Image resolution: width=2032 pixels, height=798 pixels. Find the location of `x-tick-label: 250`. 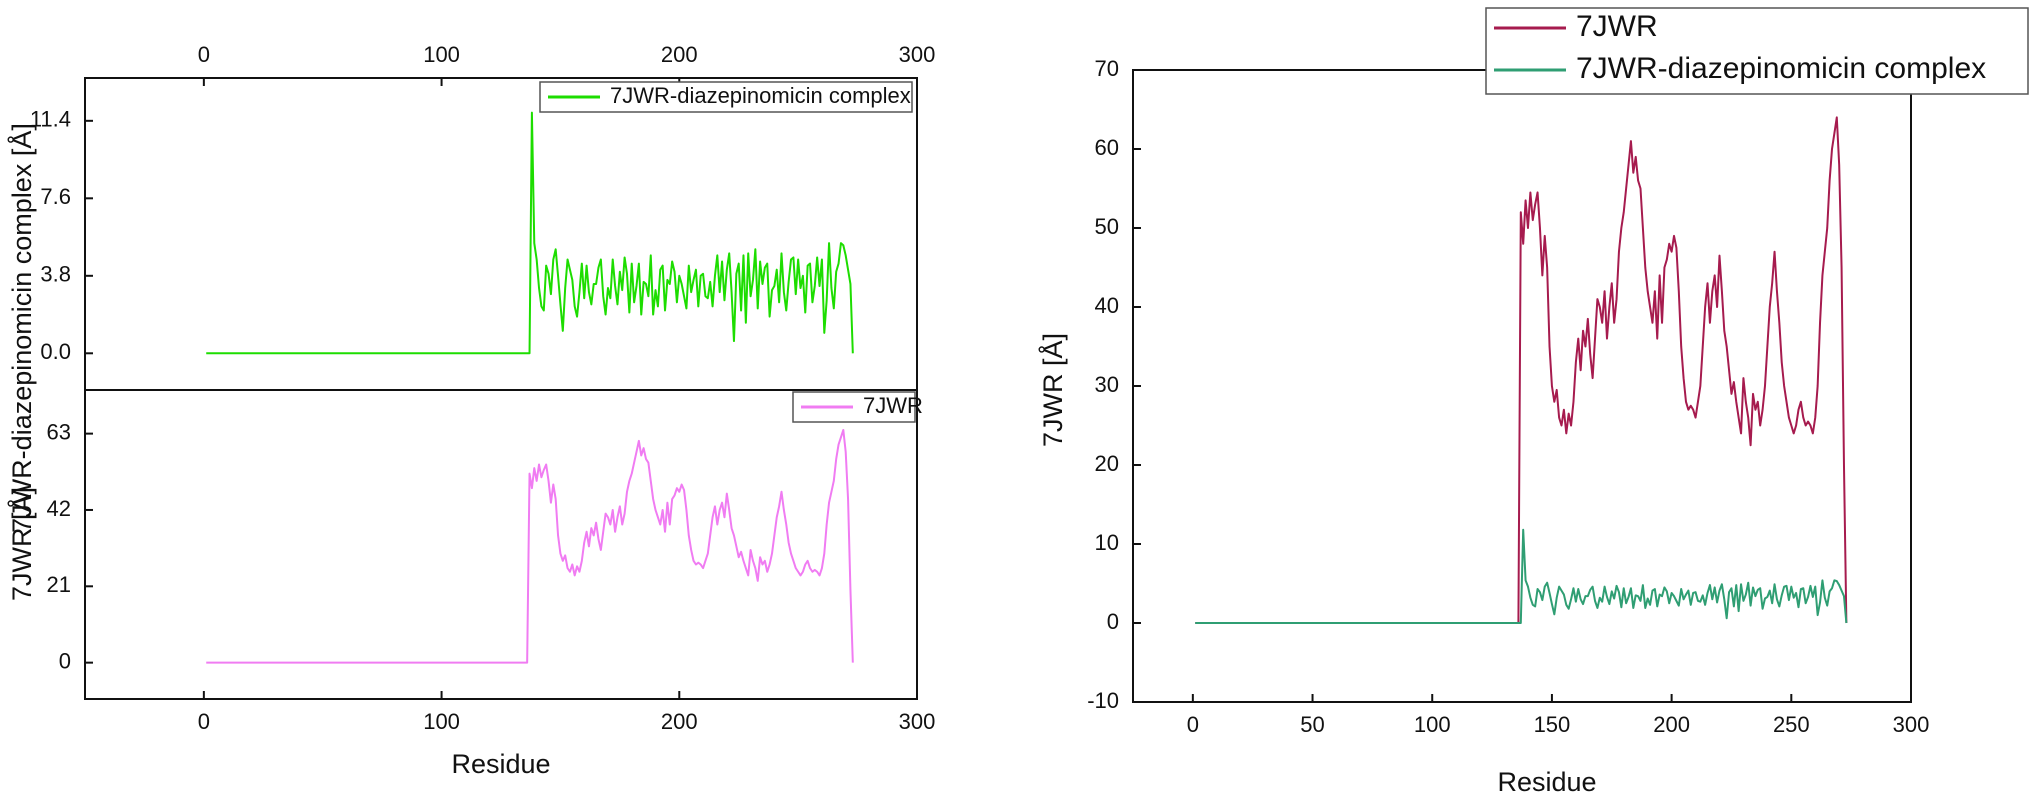

x-tick-label: 250 is located at coordinates (1791, 724).